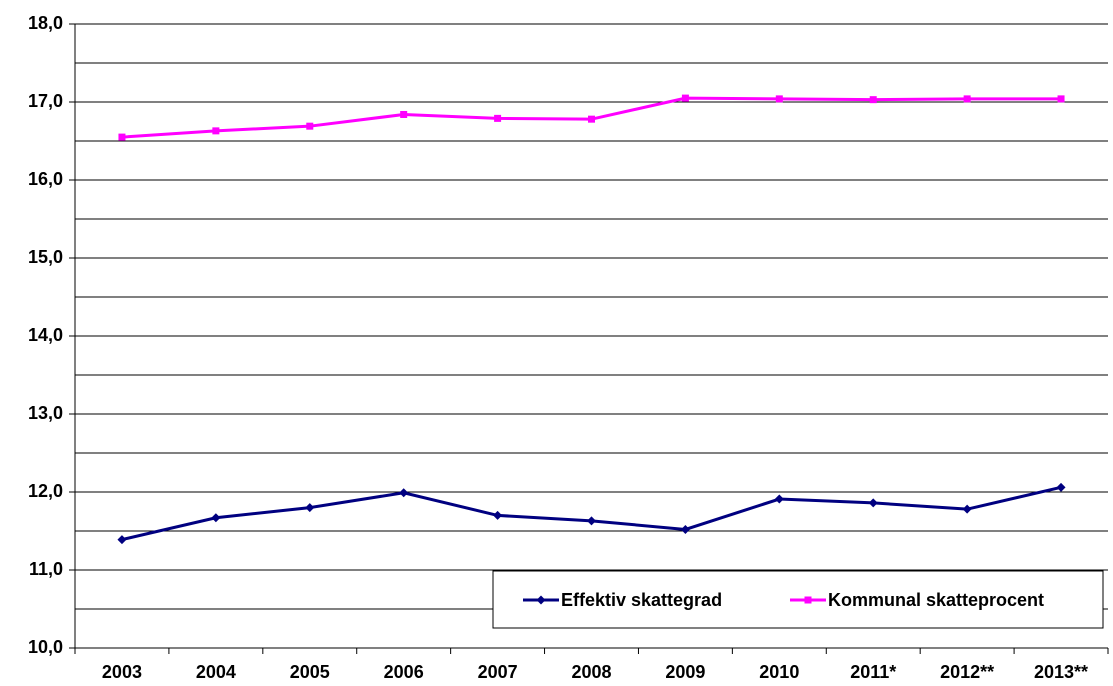  I want to click on y-tick-label: 13,0, so click(45, 413).